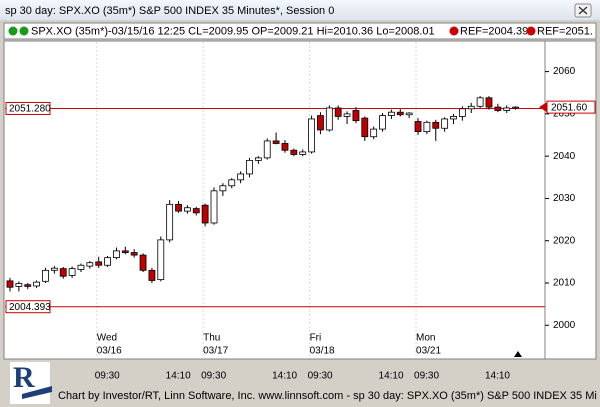 The height and width of the screenshot is (407, 600). I want to click on title-bar, so click(300, 10).